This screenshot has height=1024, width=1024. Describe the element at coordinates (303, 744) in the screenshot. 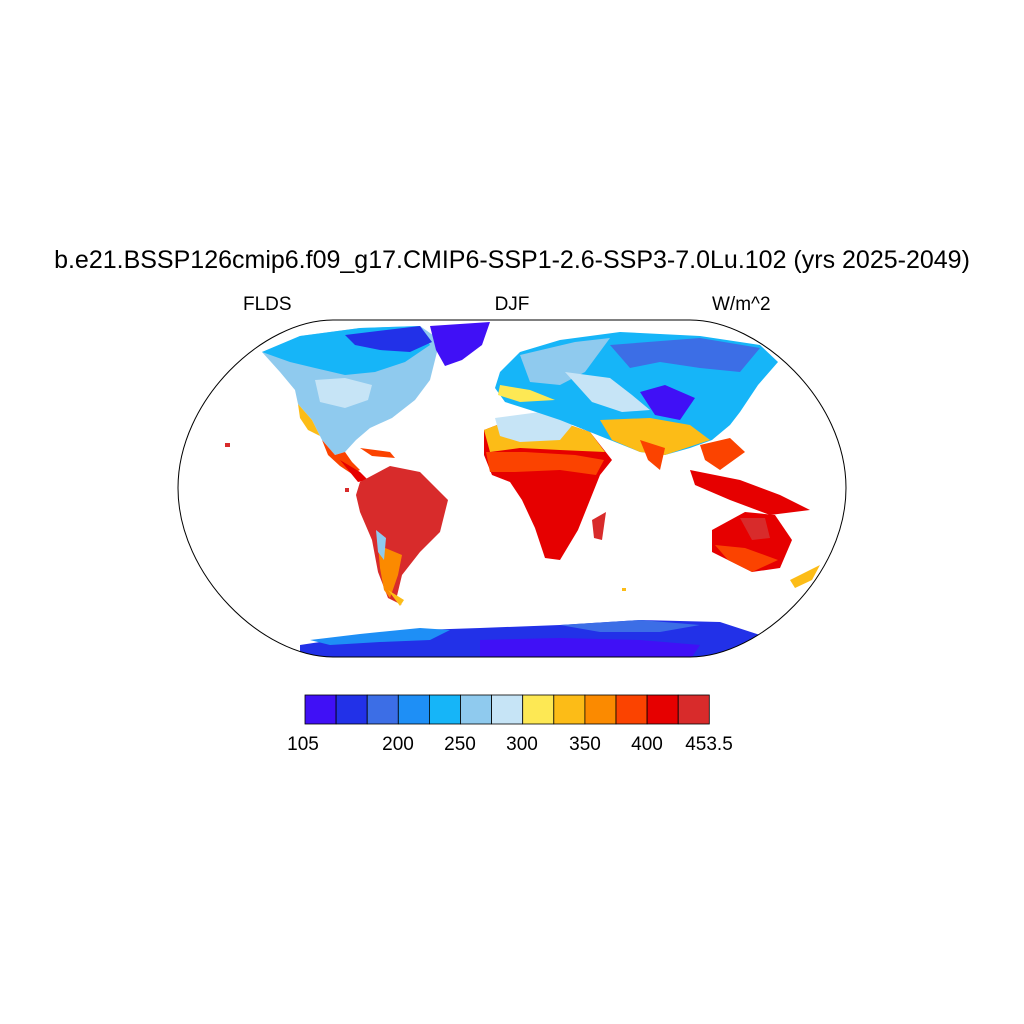

I see `colorbar-tick-label: 105` at that location.